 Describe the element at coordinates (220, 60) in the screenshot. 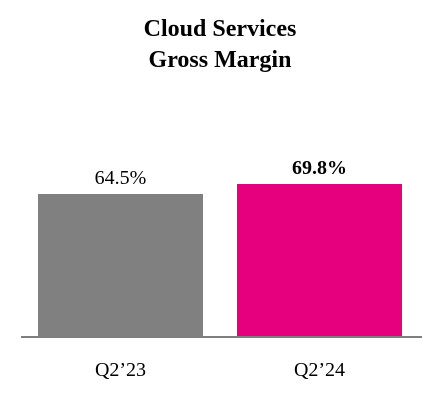

I see `chart-title-line-2: Gross Margin` at that location.